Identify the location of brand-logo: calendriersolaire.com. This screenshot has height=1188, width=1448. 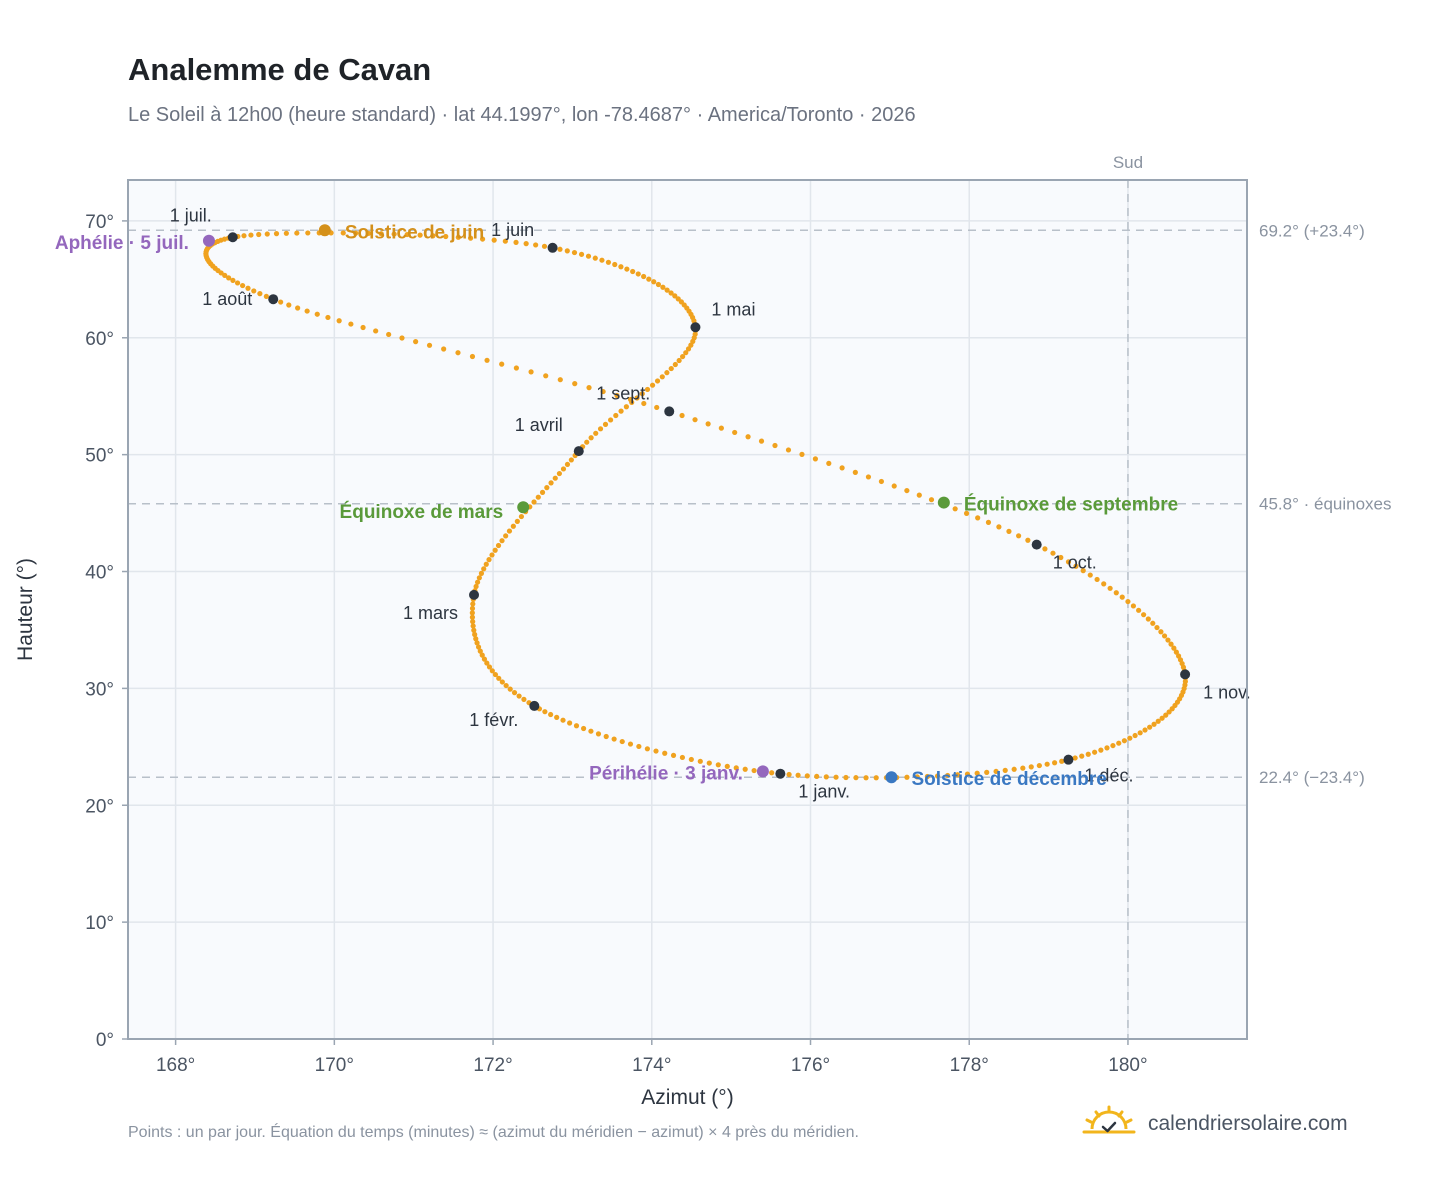
(1215, 1124).